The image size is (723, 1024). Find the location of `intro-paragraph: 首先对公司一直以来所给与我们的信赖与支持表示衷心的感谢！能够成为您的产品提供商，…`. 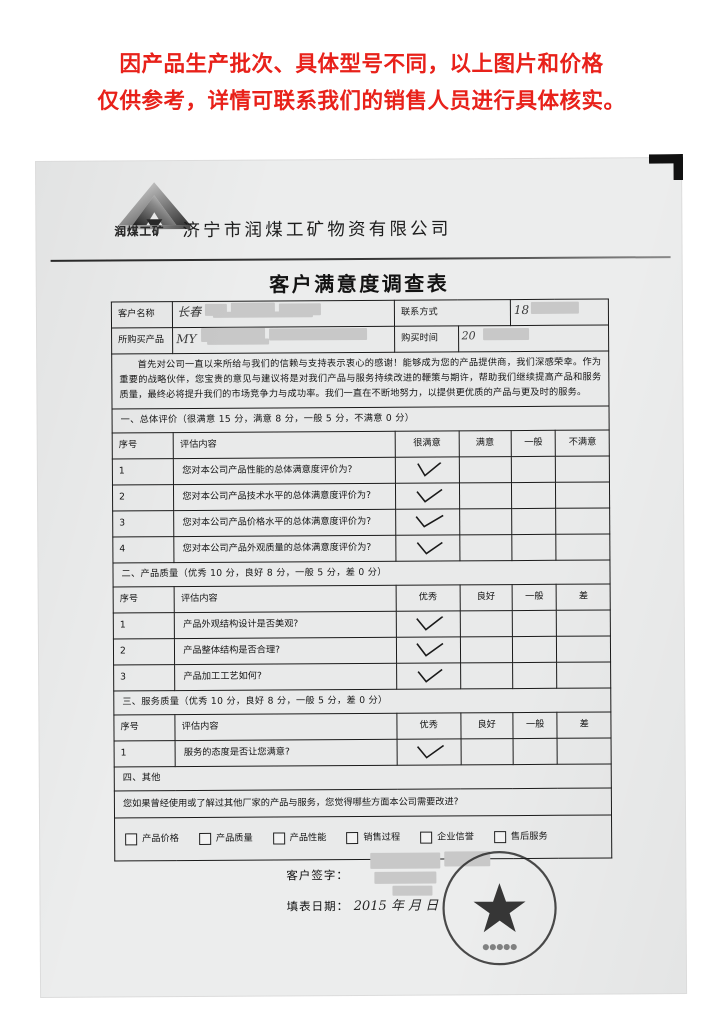

intro-paragraph: 首先对公司一直以来所给与我们的信赖与支持表示衷心的感谢！能够成为您的产品提供商，… is located at coordinates (360, 379).